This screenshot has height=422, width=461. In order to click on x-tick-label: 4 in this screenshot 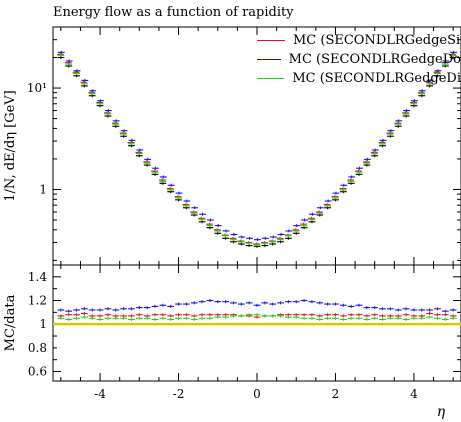, I will do `click(414, 394)`.